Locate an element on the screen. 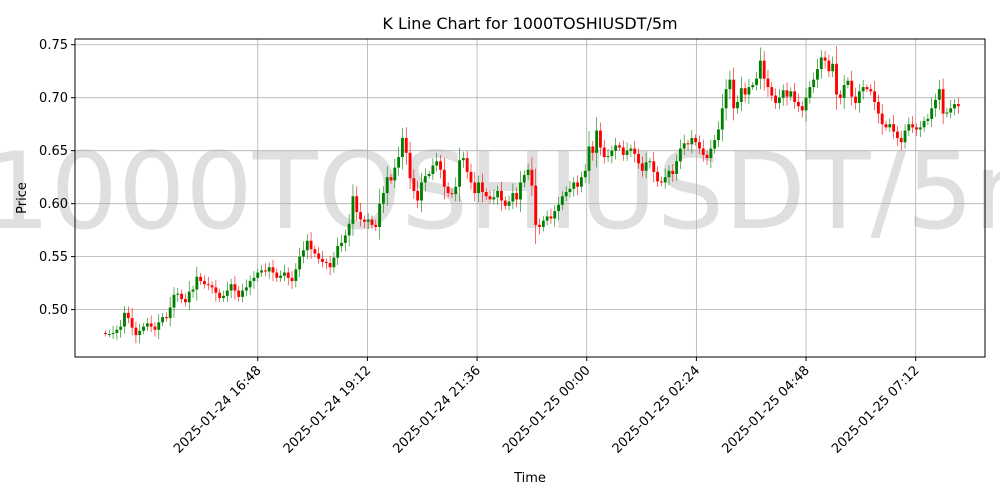 The height and width of the screenshot is (500, 1000). y-tick-label: 0.75 is located at coordinates (53, 45).